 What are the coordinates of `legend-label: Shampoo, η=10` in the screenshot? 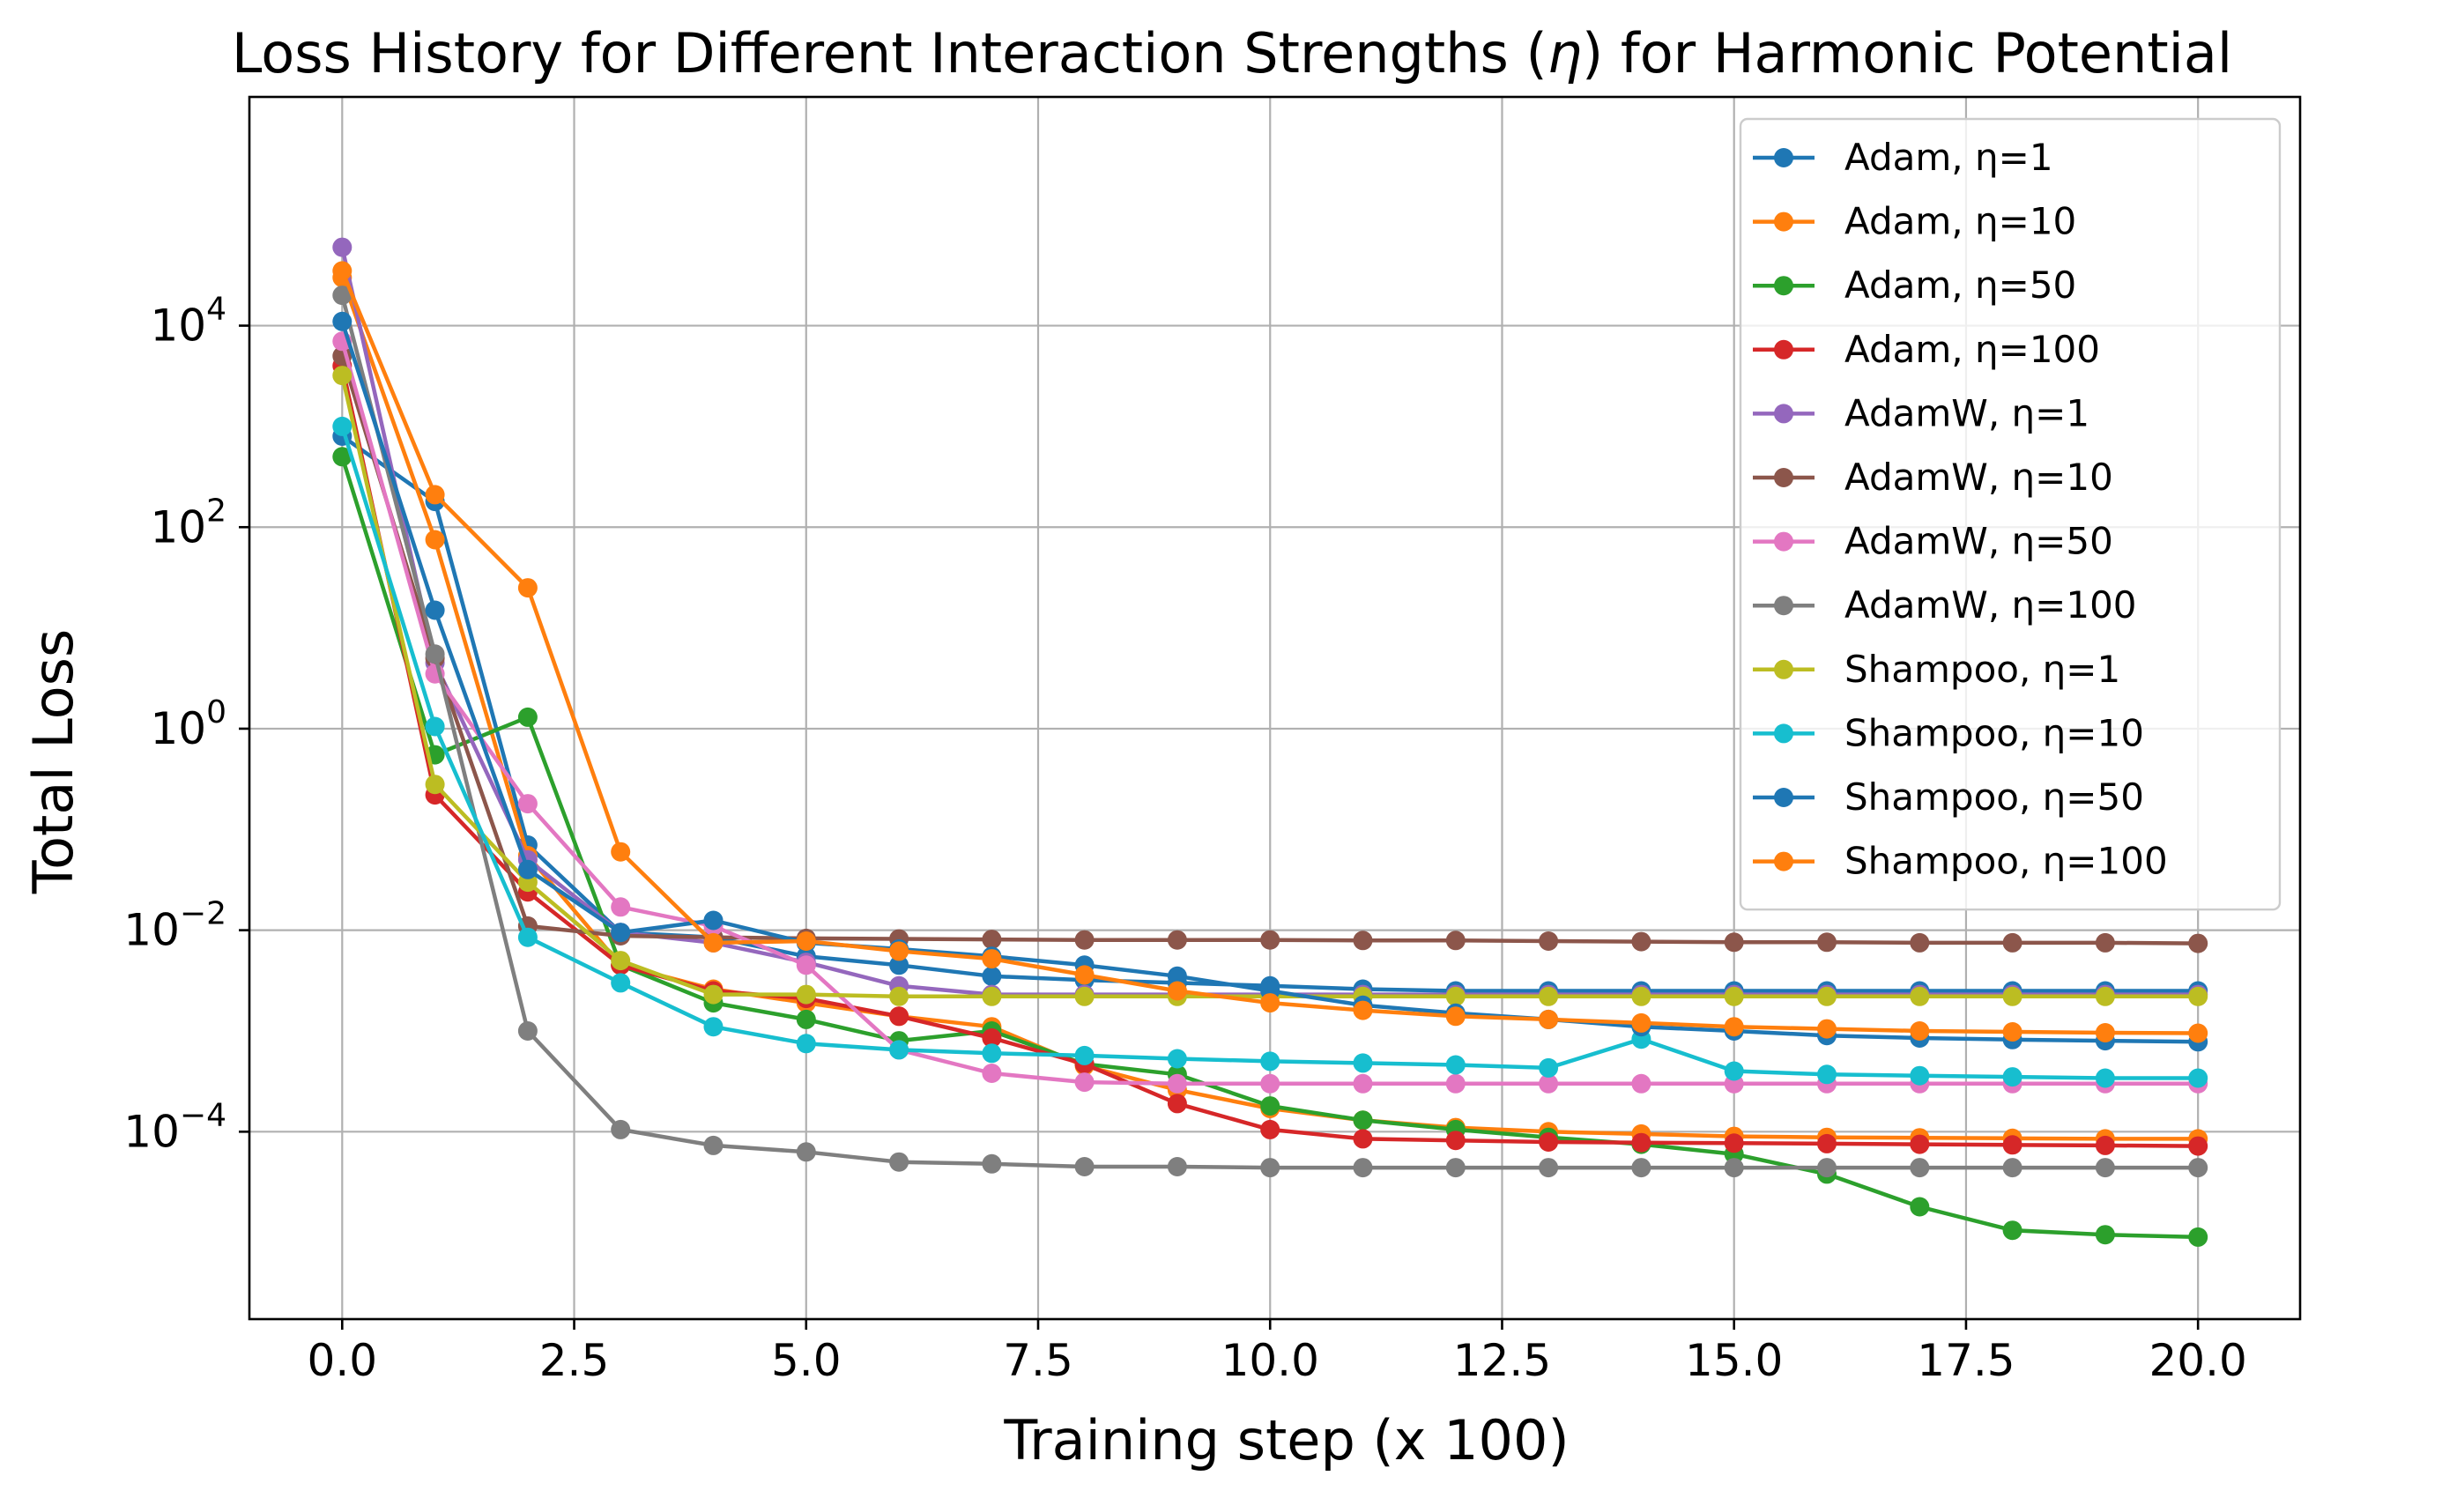 It's located at (1994, 733).